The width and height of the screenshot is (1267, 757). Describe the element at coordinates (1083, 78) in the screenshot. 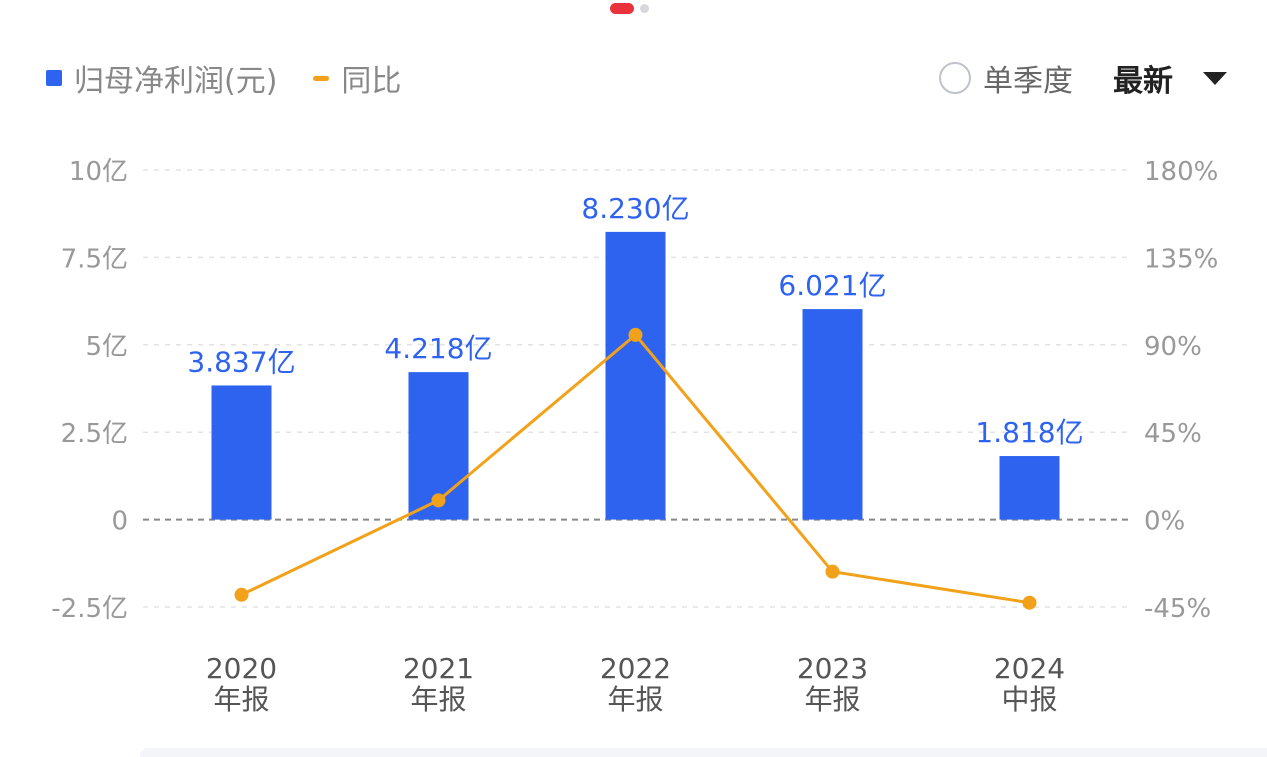

I see `chart-controls: 单季度 最新` at that location.